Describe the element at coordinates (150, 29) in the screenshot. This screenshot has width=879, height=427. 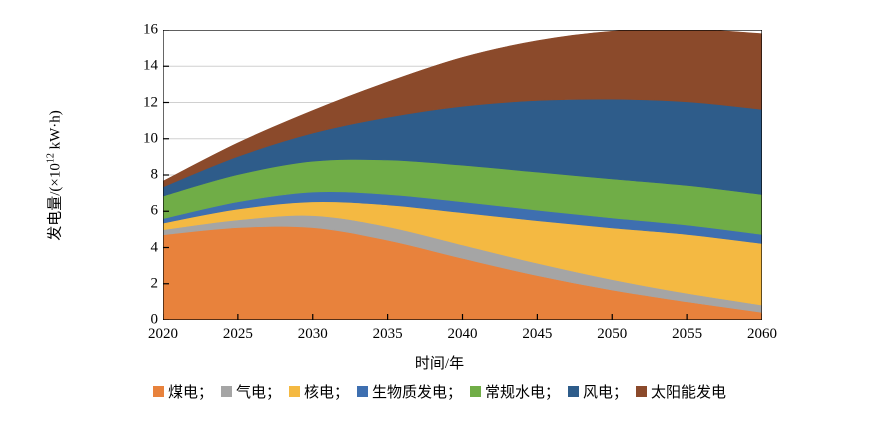
I see `y-tick-label: 16` at that location.